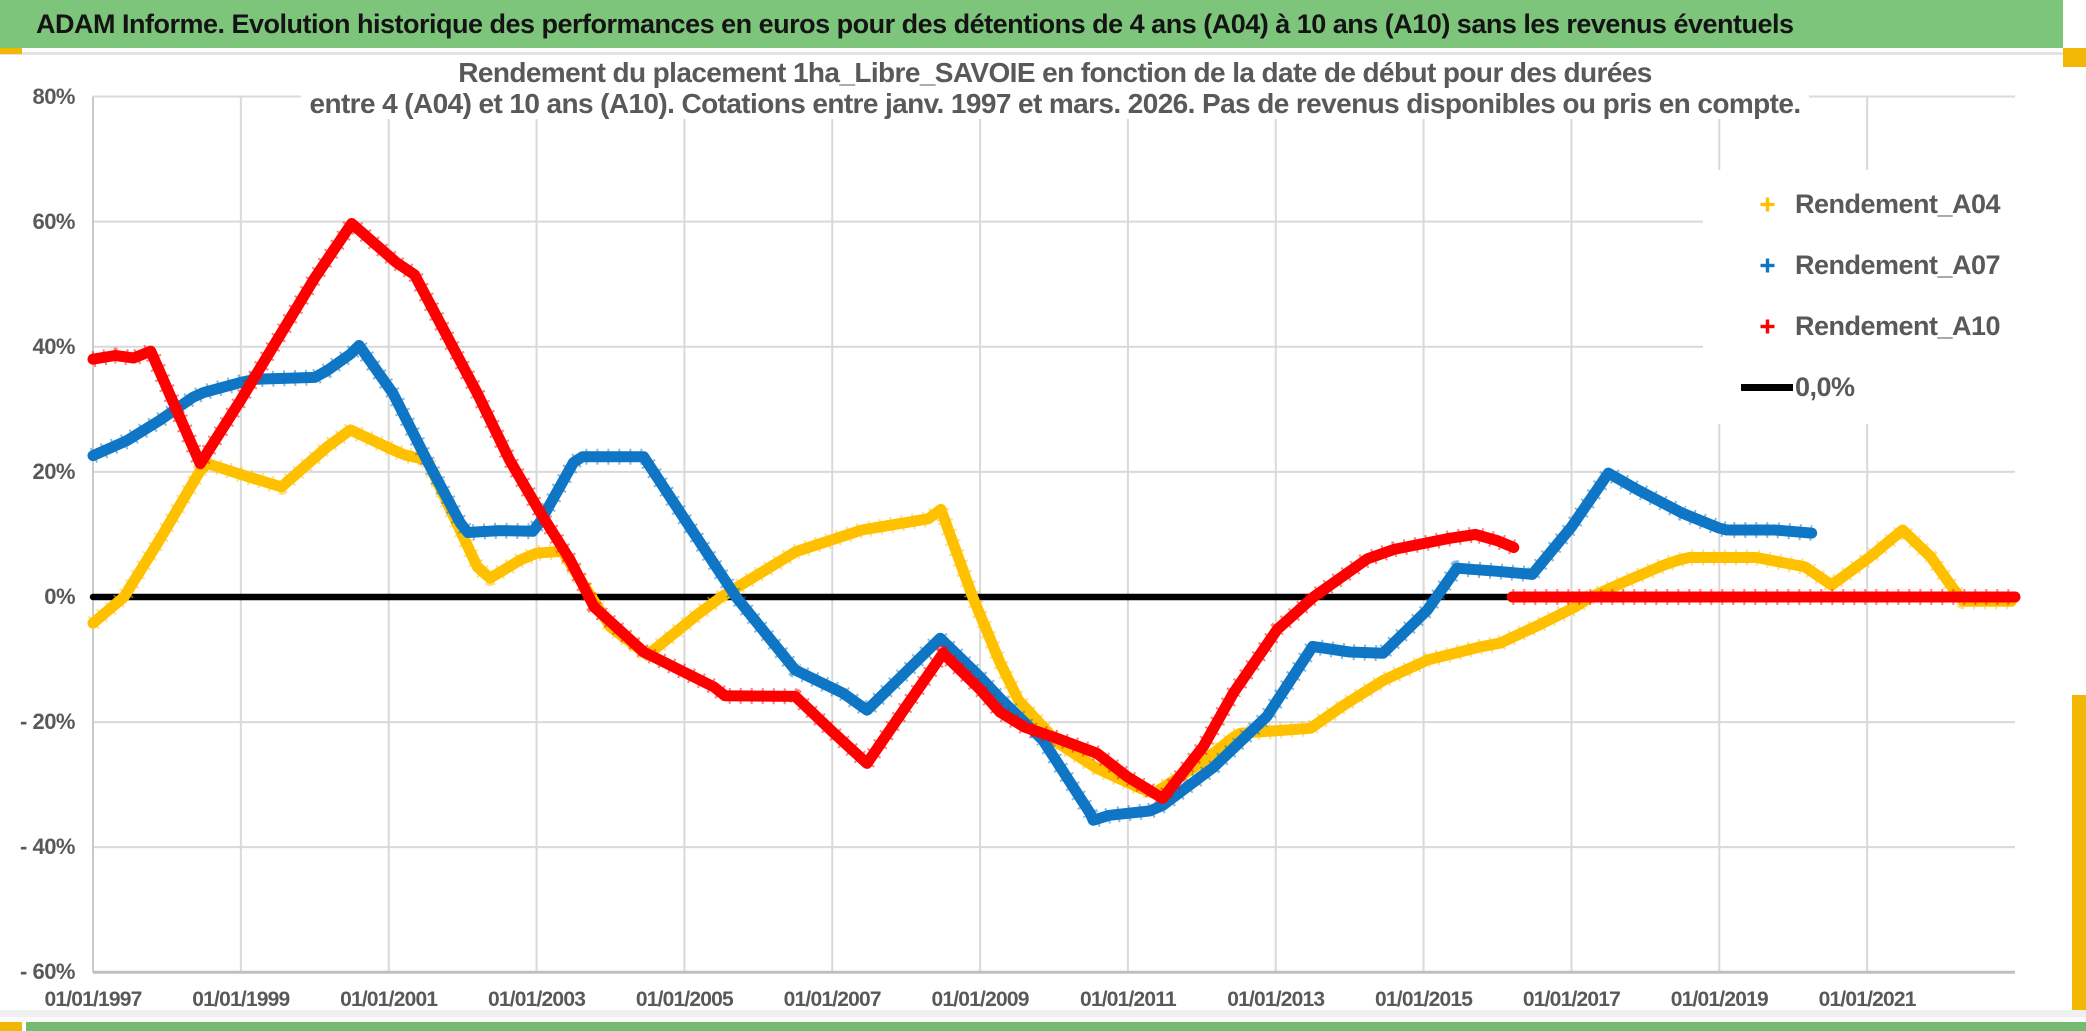  Describe the element at coordinates (1767, 388) in the screenshot. I see `line-marker-icon` at that location.